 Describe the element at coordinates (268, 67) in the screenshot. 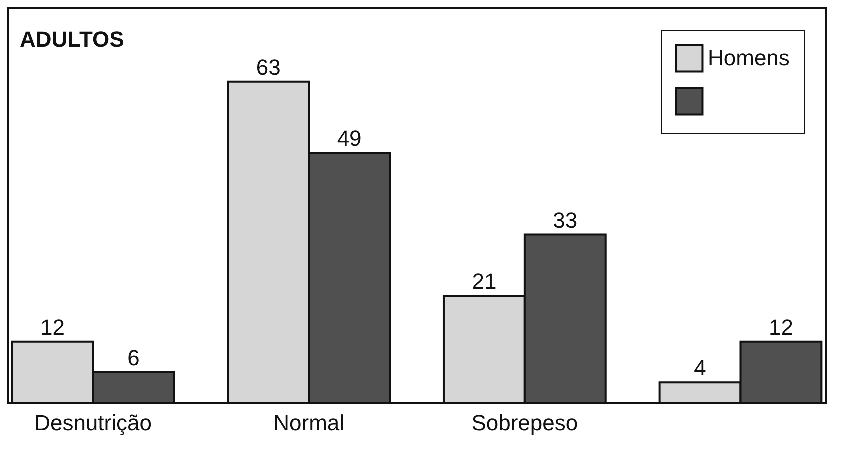

I see `data-label: 63` at that location.